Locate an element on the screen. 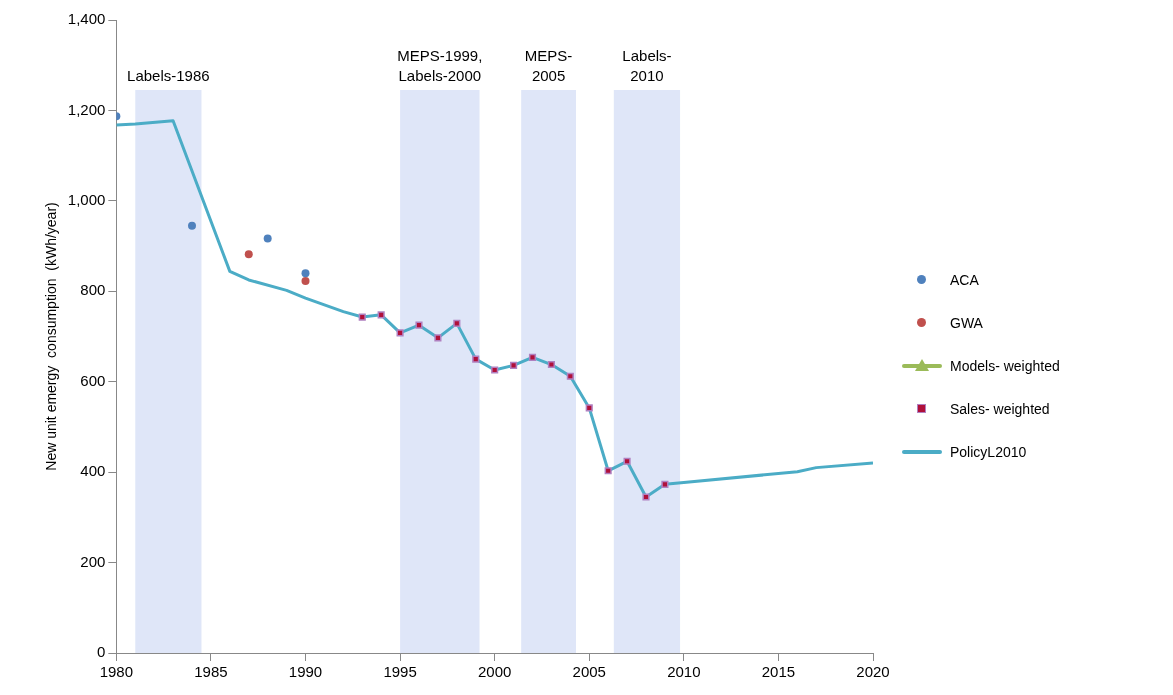  band-label: Labels- 2010 is located at coordinates (647, 65).